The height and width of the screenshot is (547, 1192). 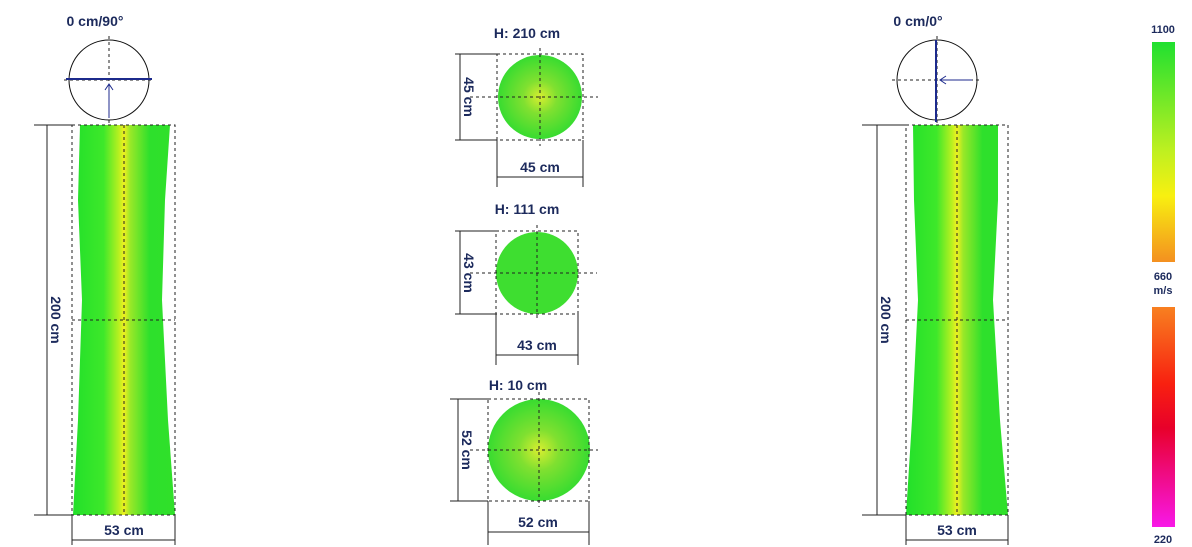 I want to click on scale-unit: m/s, so click(x=1163, y=291).